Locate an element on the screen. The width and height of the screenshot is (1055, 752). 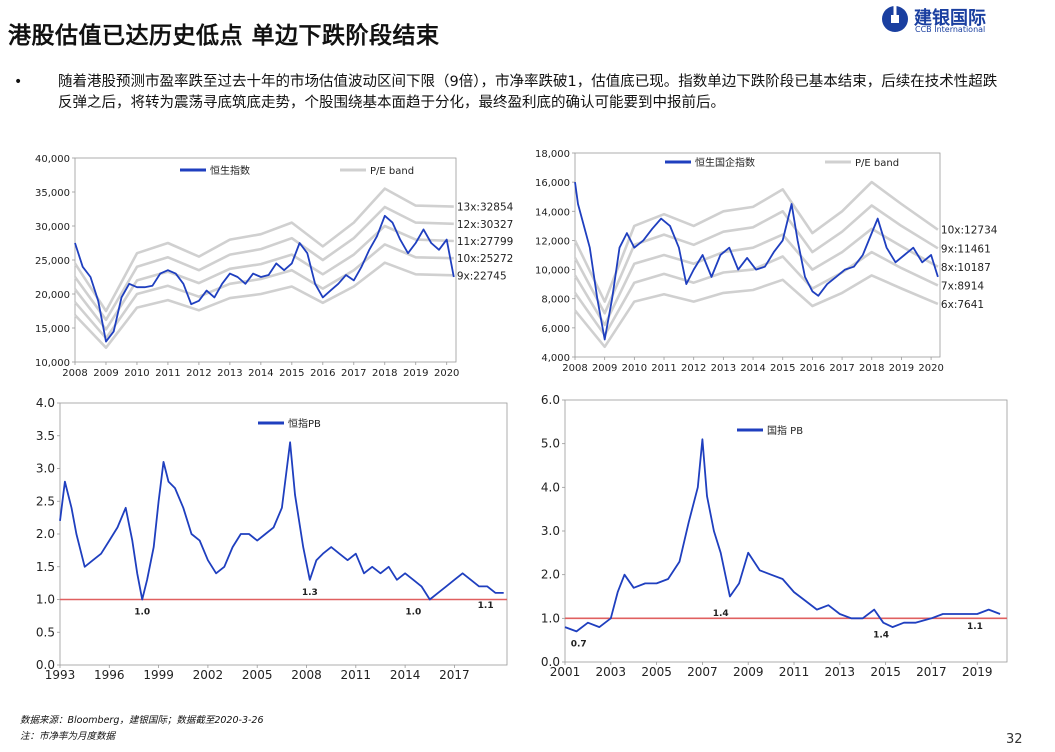
legend-label: 国指 PB is located at coordinates (785, 430).